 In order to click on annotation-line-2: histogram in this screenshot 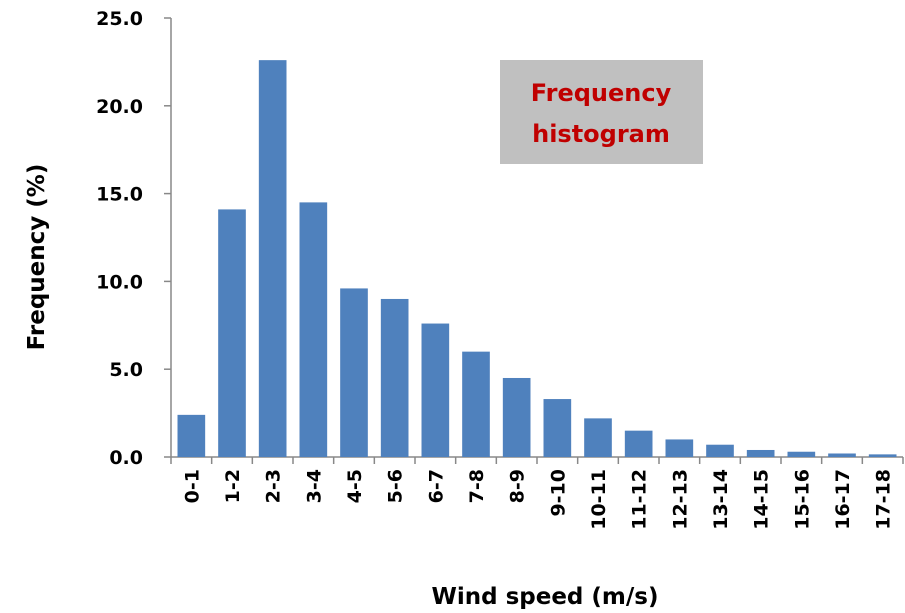, I will do `click(601, 134)`.